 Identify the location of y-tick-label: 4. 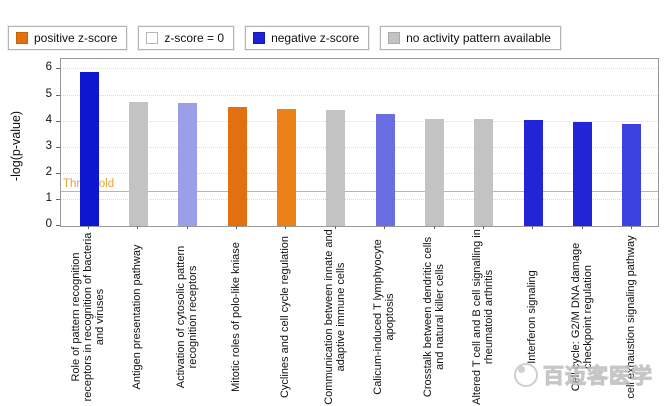
(48, 119).